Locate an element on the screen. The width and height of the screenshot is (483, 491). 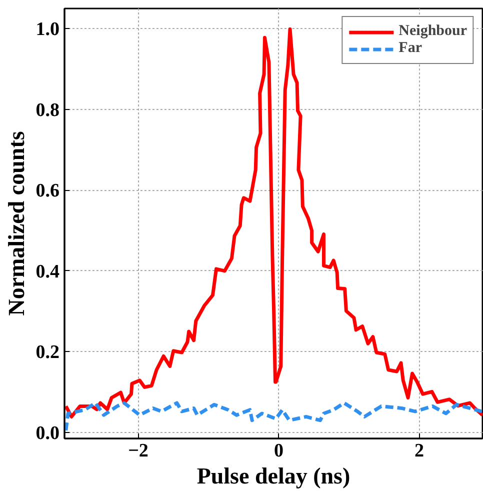
x-tick-label: 0 is located at coordinates (279, 451).